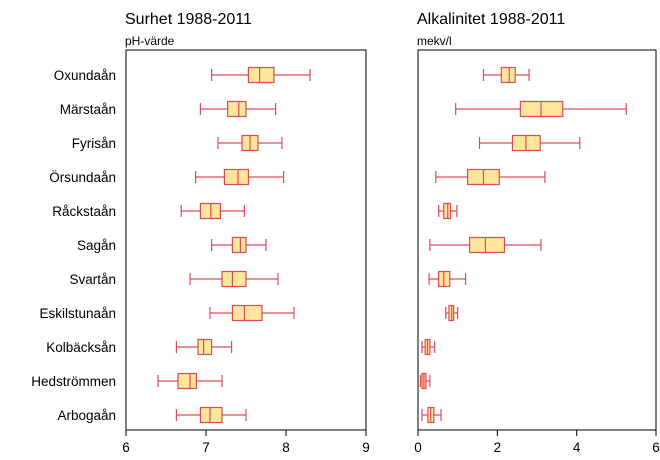 The width and height of the screenshot is (660, 460). I want to click on chart-subtitle-alkalinitet: mekv/l, so click(434, 41).